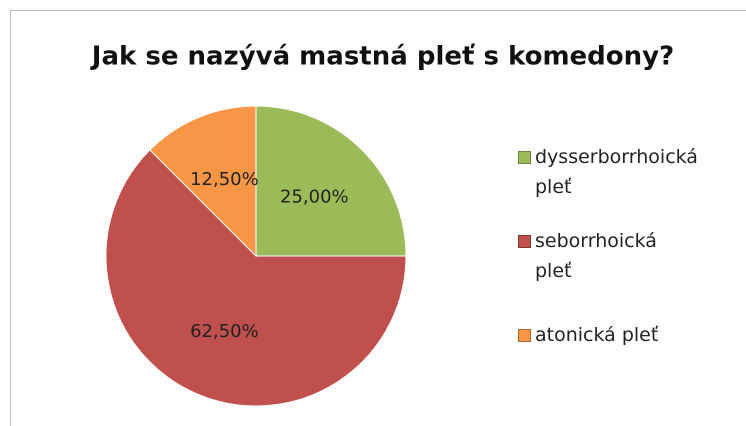 This screenshot has width=746, height=426. I want to click on legend-item: seborrhoická pleť, so click(608, 256).